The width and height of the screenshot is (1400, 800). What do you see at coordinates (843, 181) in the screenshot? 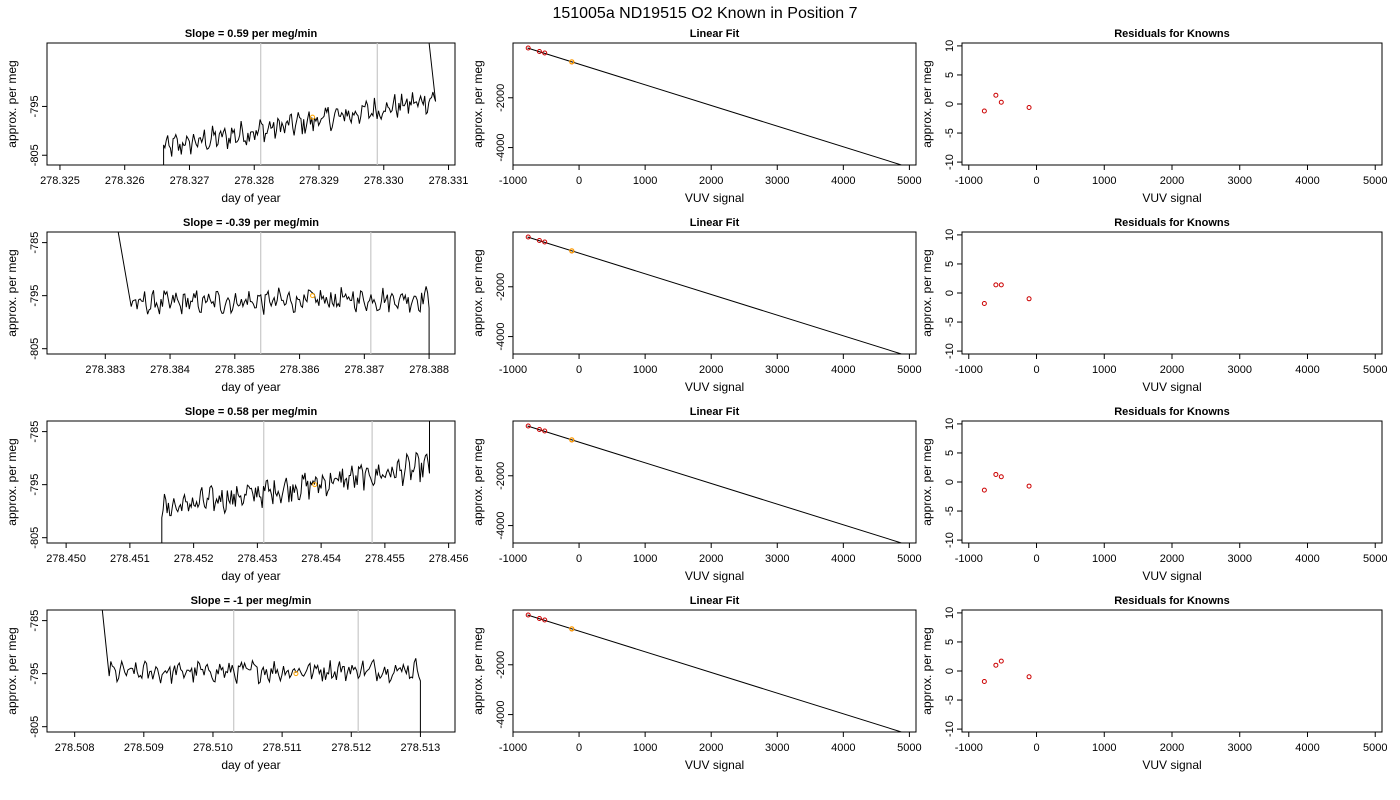
I see `x-tick-label: 4000` at bounding box center [843, 181].